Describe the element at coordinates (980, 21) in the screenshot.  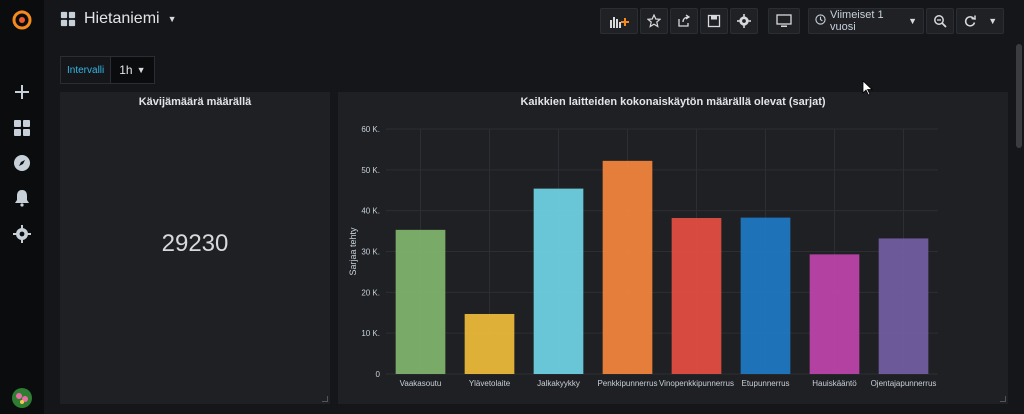
I see `refresh-button: ▼` at that location.